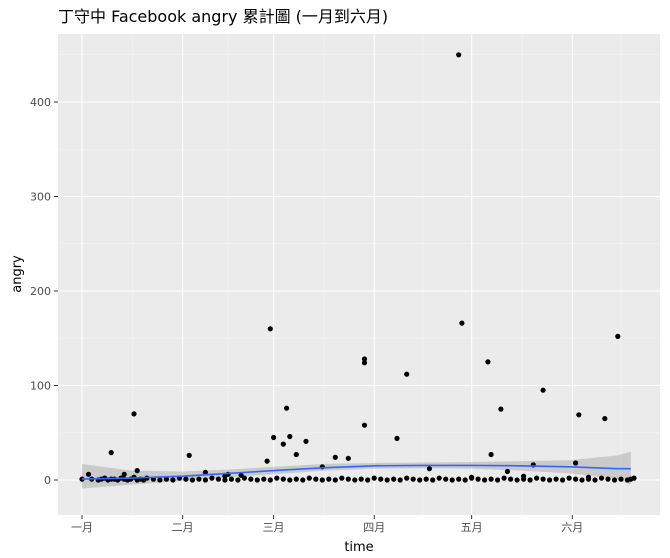  Describe the element at coordinates (327, 524) in the screenshot. I see `x-axis: 一月 二月 三月 四月 五月 六月` at that location.